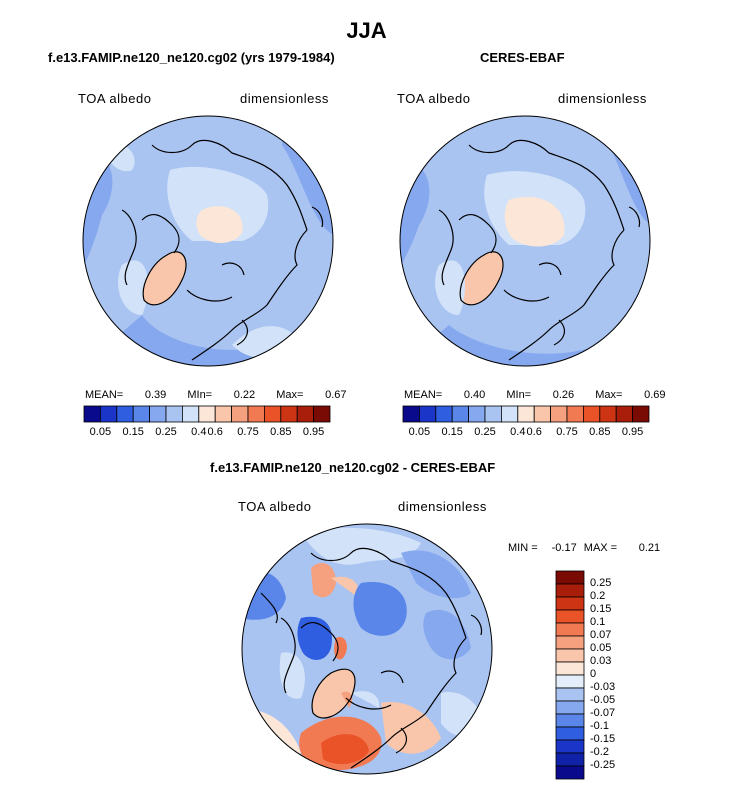 The width and height of the screenshot is (733, 788). Describe the element at coordinates (155, 395) in the screenshot. I see `model-mean-value: 0.39` at that location.